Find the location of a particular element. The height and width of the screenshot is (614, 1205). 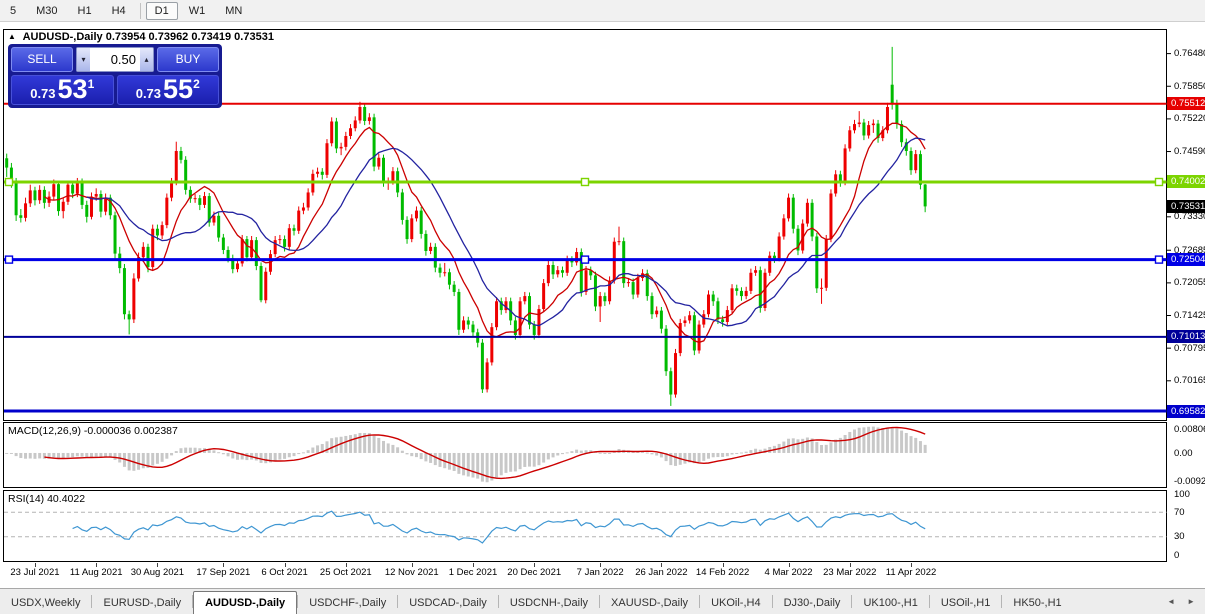

sell-price-prefix: 0.73 is located at coordinates (43, 93).